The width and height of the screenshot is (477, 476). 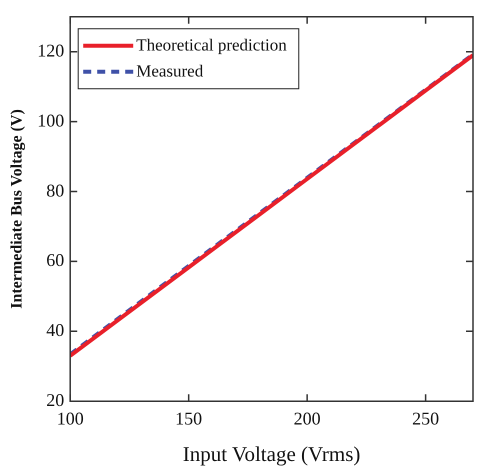 I want to click on x-tick-label: 250, so click(x=426, y=418).